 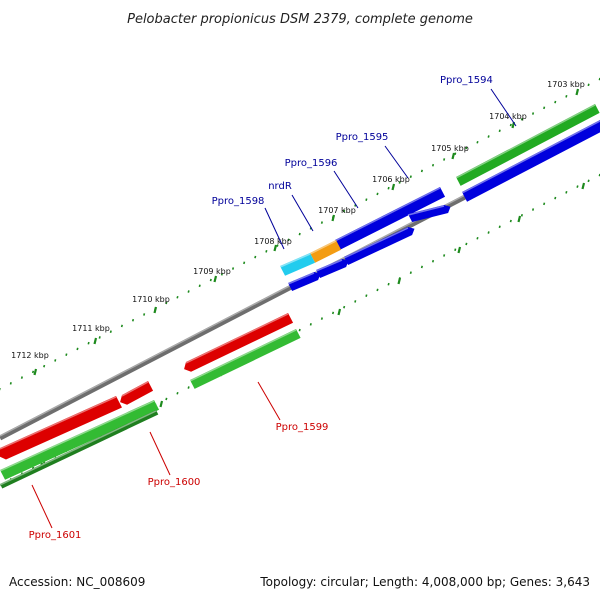 I want to click on gene-band-ppro-1600-highlight, so click(x=77, y=436).